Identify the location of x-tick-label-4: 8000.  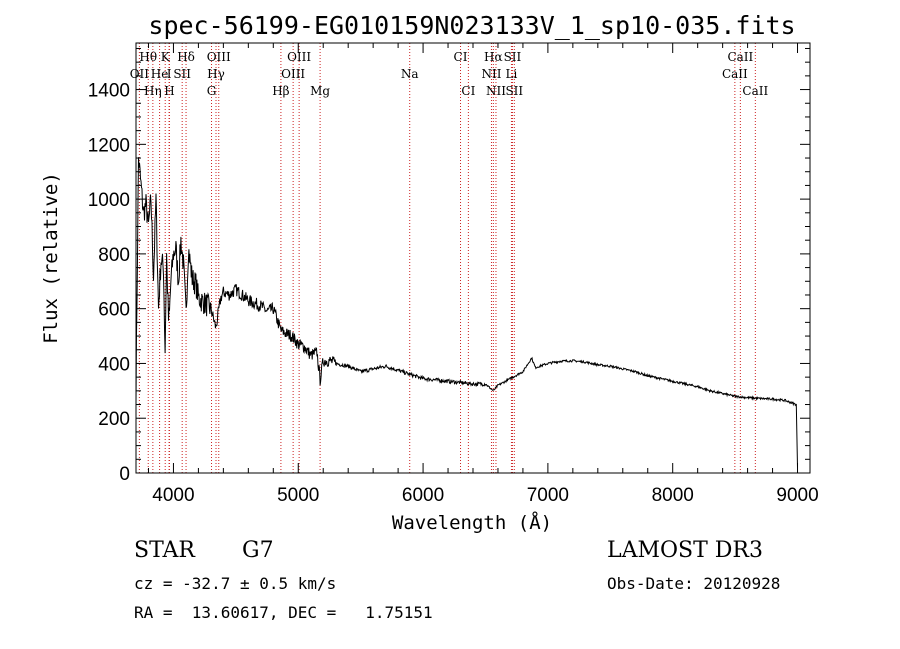
(673, 495).